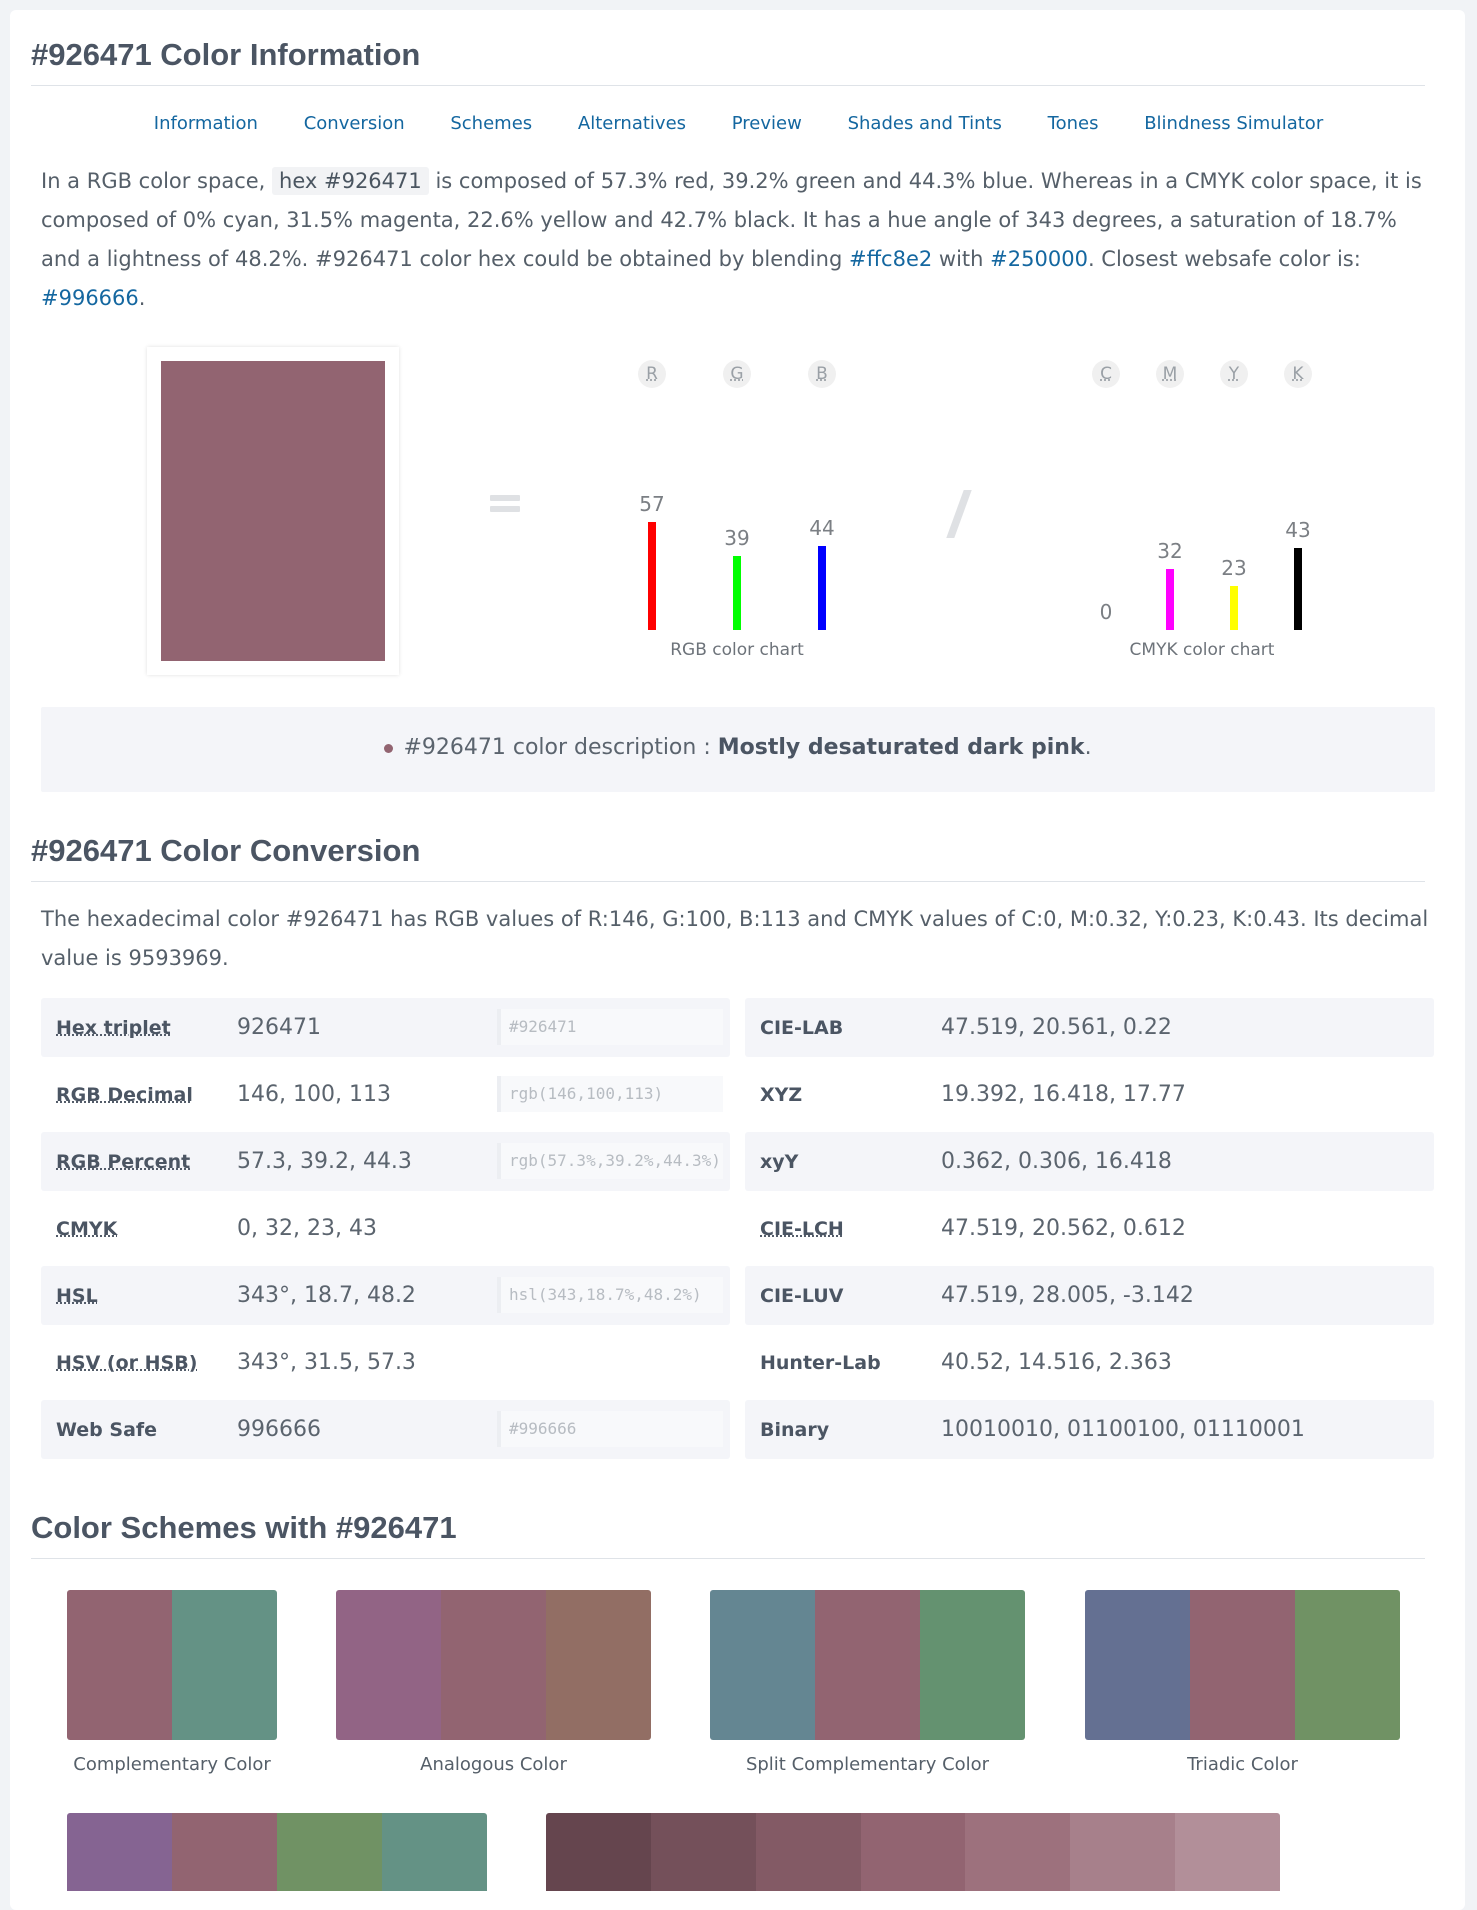 The width and height of the screenshot is (1477, 1910). What do you see at coordinates (1106, 374) in the screenshot?
I see `cmyk-label-c: C` at bounding box center [1106, 374].